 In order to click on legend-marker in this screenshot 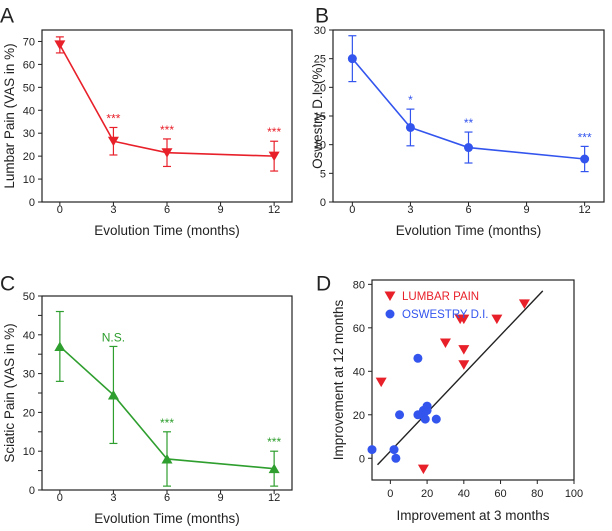, I will do `click(390, 314)`.